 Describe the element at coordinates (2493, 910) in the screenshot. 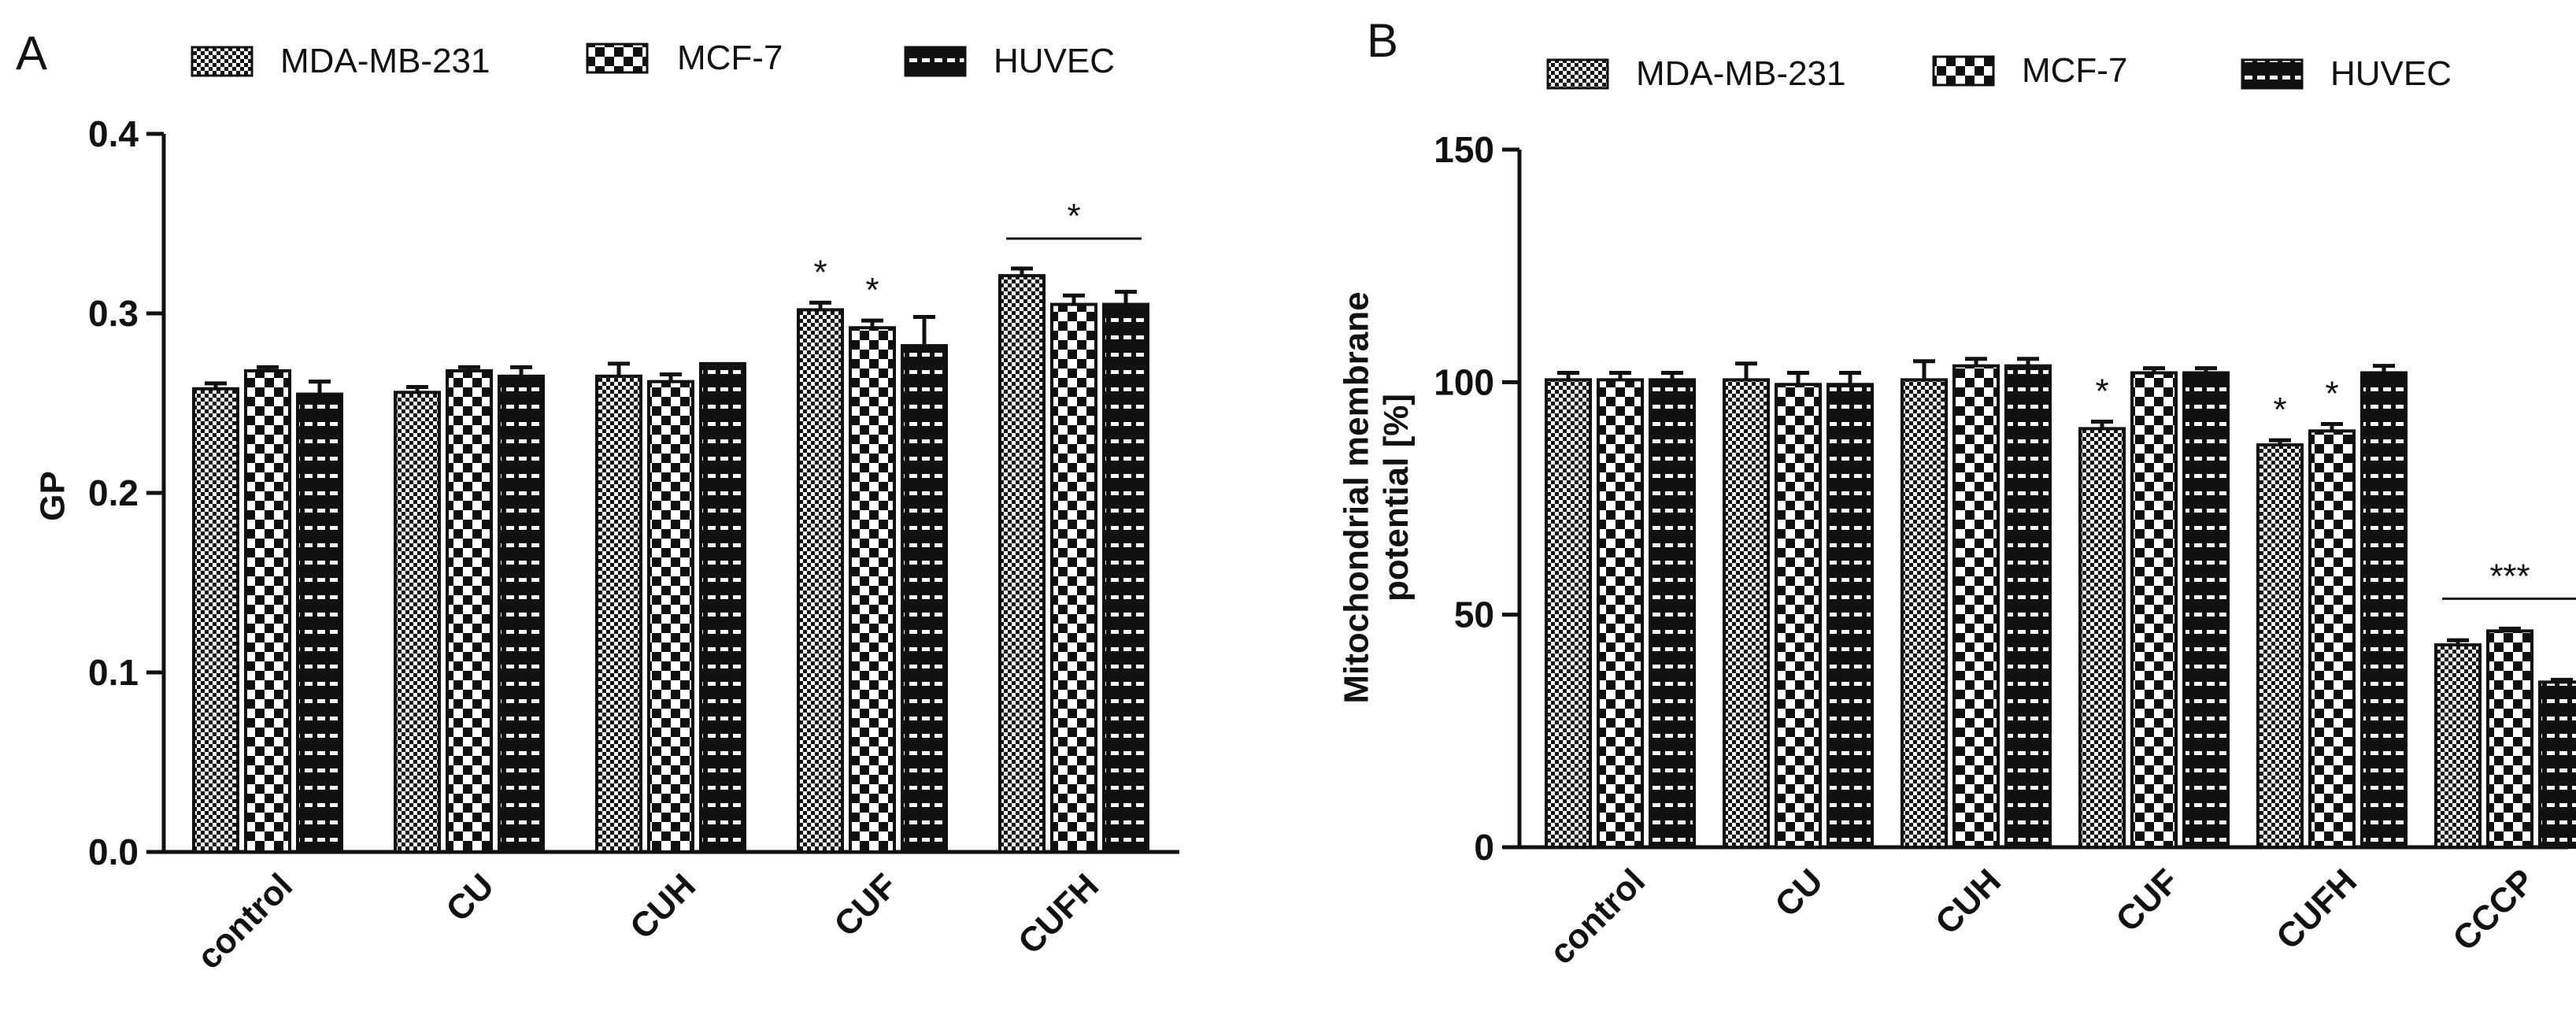

I see `x-tick-label: CCCP` at that location.